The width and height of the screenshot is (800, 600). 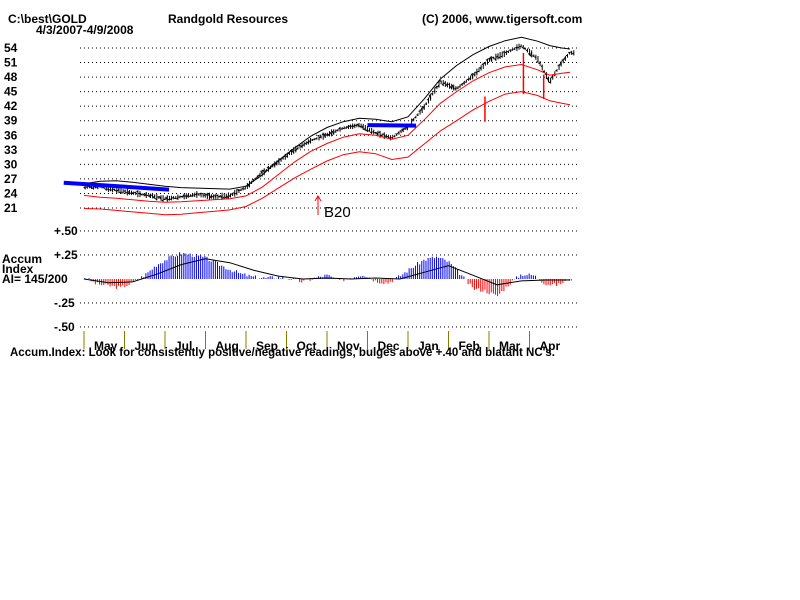 What do you see at coordinates (85, 30) in the screenshot?
I see `date-range: 4/3/2007-4/9/2008` at bounding box center [85, 30].